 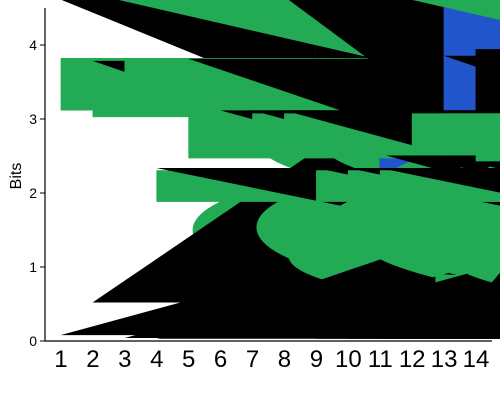 I want to click on glyph-S: S, so click(x=480, y=200).